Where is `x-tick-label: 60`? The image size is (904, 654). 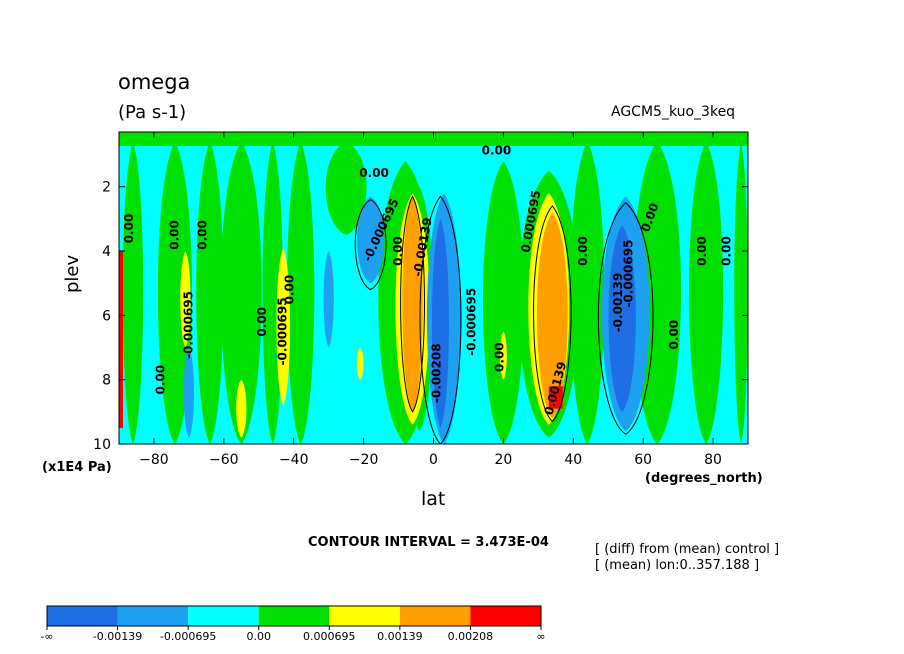 x-tick-label: 60 is located at coordinates (643, 460).